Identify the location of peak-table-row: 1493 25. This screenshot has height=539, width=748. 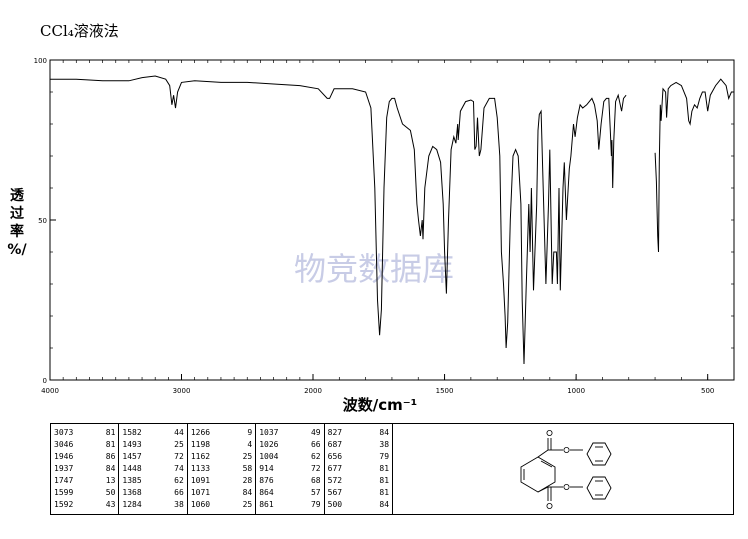
(152, 445).